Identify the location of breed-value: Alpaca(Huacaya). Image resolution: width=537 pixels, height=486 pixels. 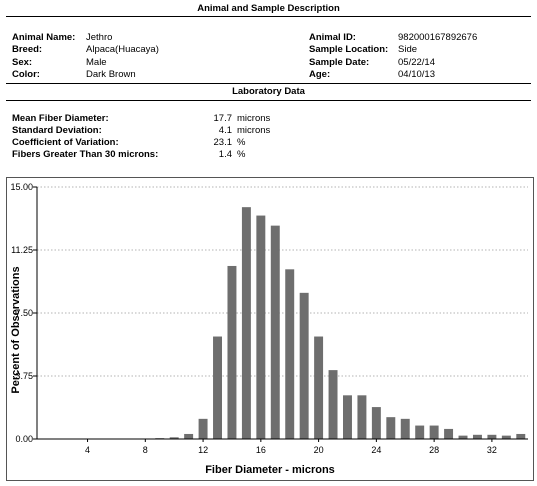
(122, 49).